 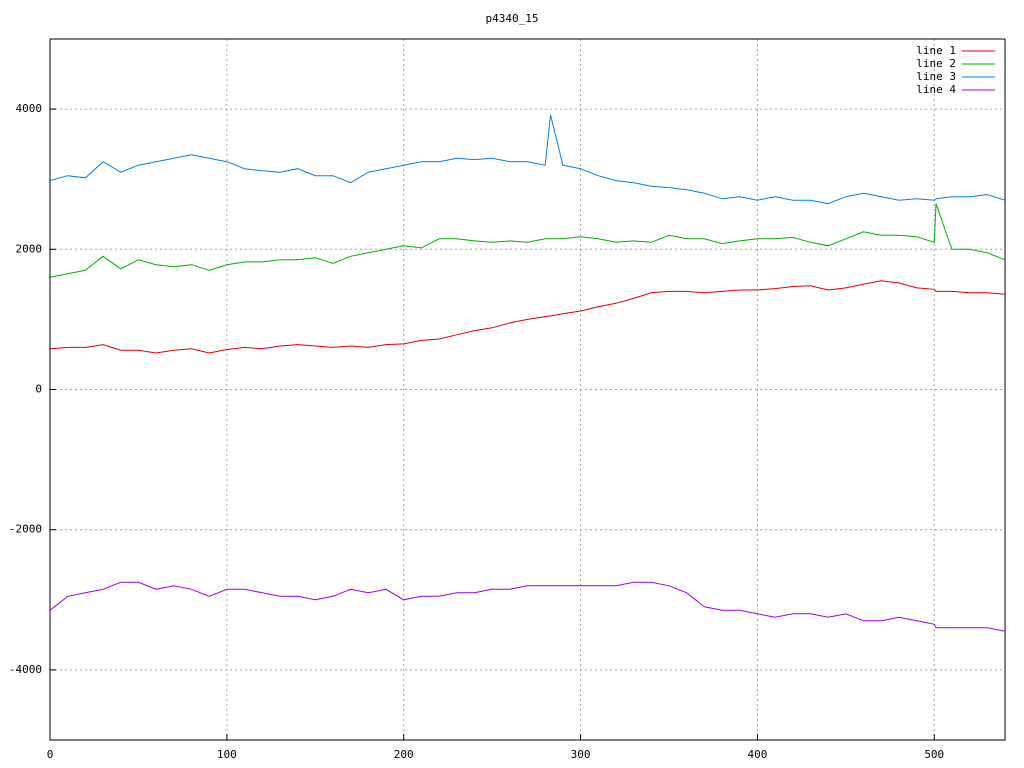 What do you see at coordinates (50, 754) in the screenshot?
I see `x-tick-label: 0` at bounding box center [50, 754].